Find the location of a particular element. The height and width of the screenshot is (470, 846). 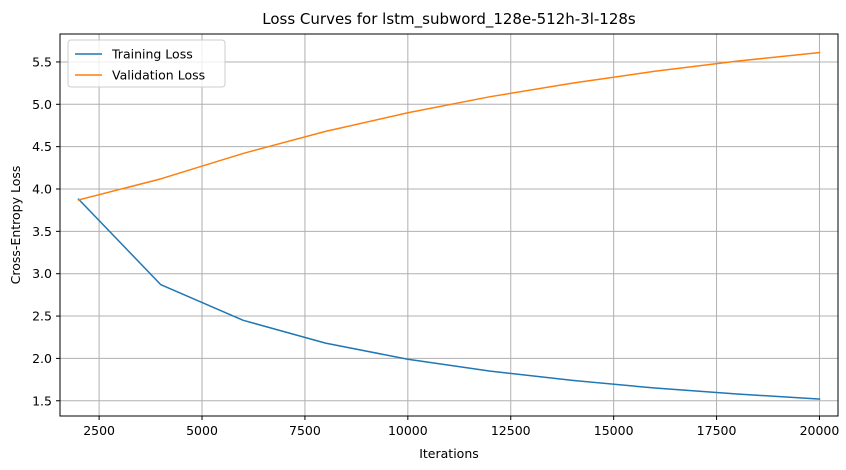

legend: Training Loss Validation Loss is located at coordinates (146, 63).